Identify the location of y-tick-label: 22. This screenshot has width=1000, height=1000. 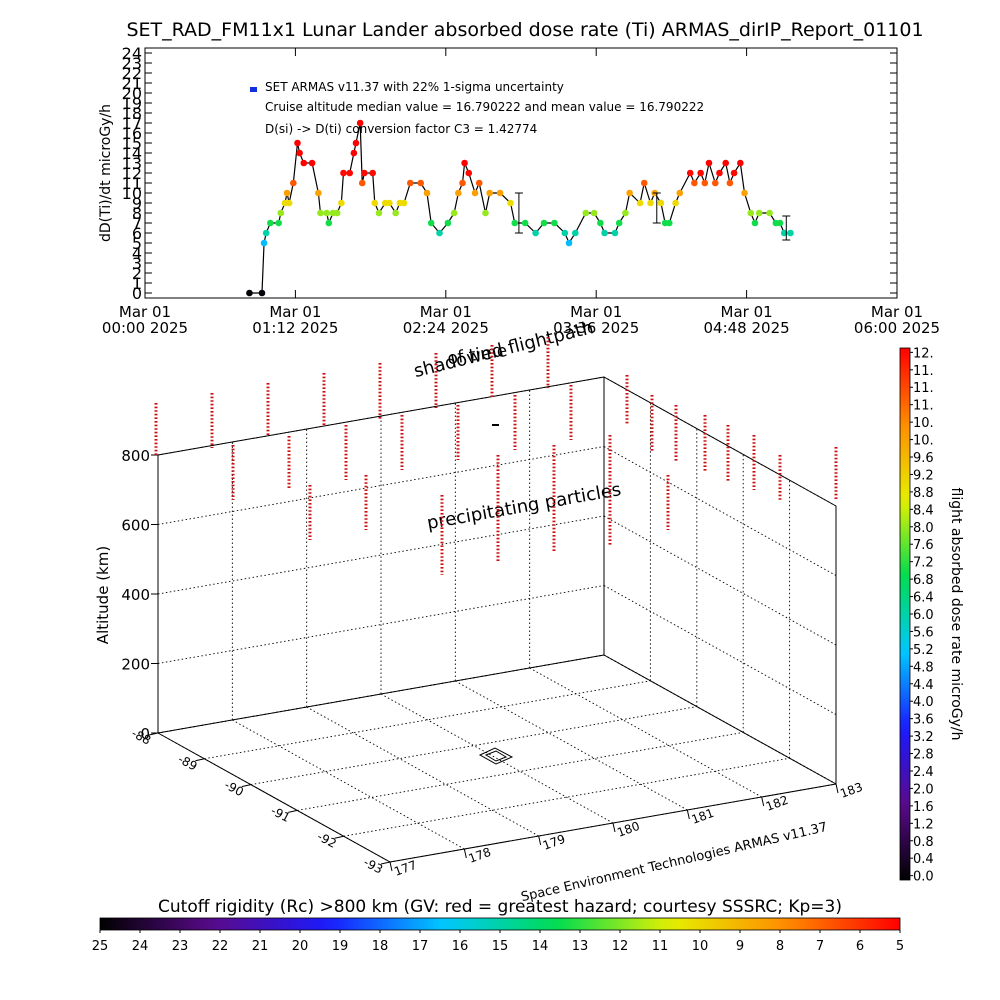
(132, 73).